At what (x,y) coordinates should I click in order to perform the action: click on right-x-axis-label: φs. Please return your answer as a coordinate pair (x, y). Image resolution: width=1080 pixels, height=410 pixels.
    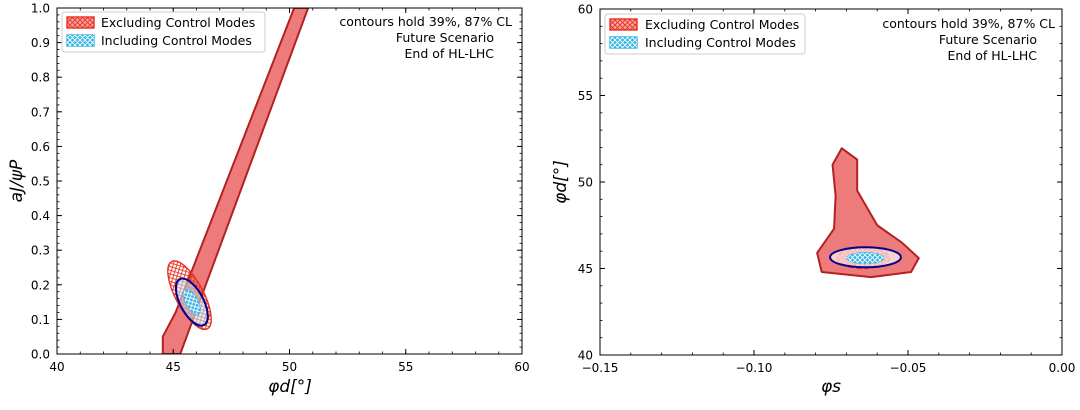
    Looking at the image, I should click on (831, 387).